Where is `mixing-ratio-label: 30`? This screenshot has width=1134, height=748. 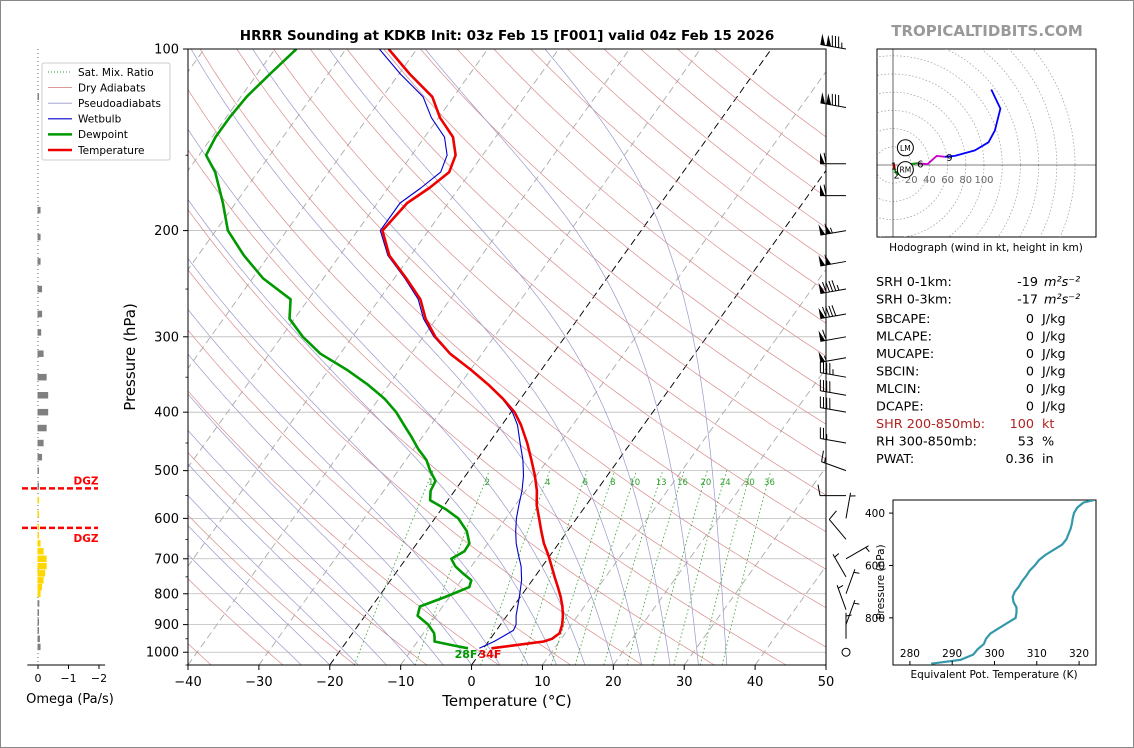
mixing-ratio-label: 30 is located at coordinates (749, 483).